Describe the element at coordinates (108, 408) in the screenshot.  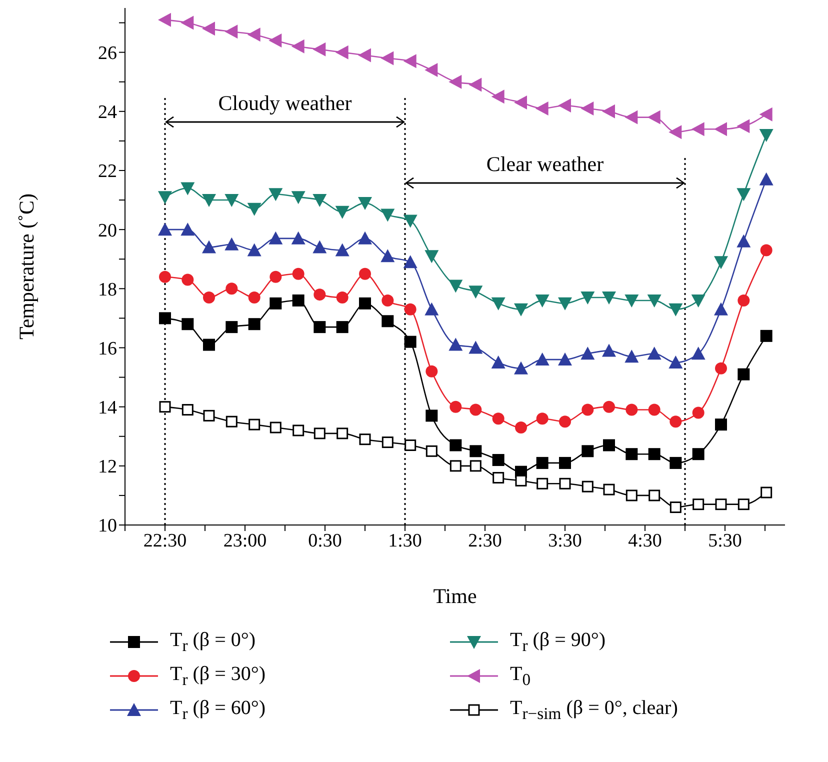
I see `y-tick-label: 14` at that location.